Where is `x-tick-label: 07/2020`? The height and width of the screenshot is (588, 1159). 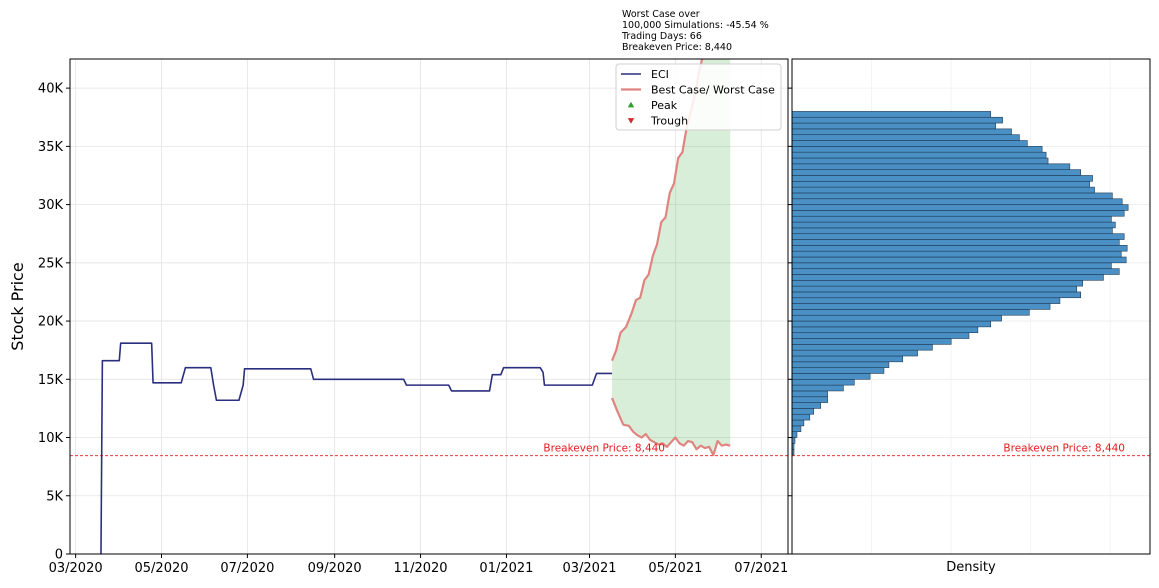
x-tick-label: 07/2020 is located at coordinates (247, 568).